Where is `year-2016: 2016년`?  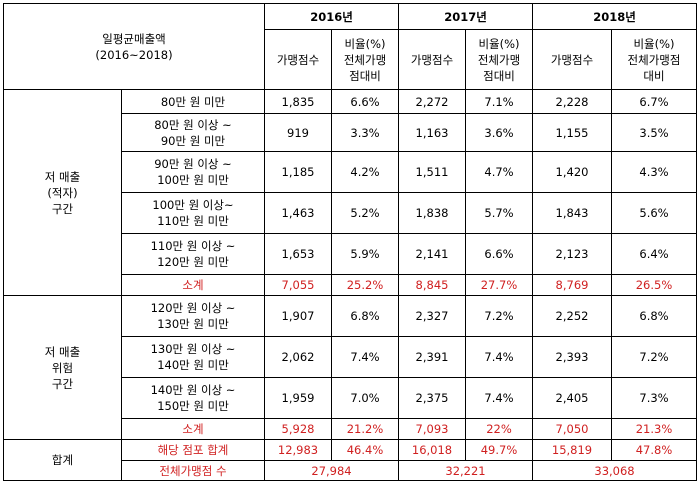
year-2016: 2016년 is located at coordinates (331, 16).